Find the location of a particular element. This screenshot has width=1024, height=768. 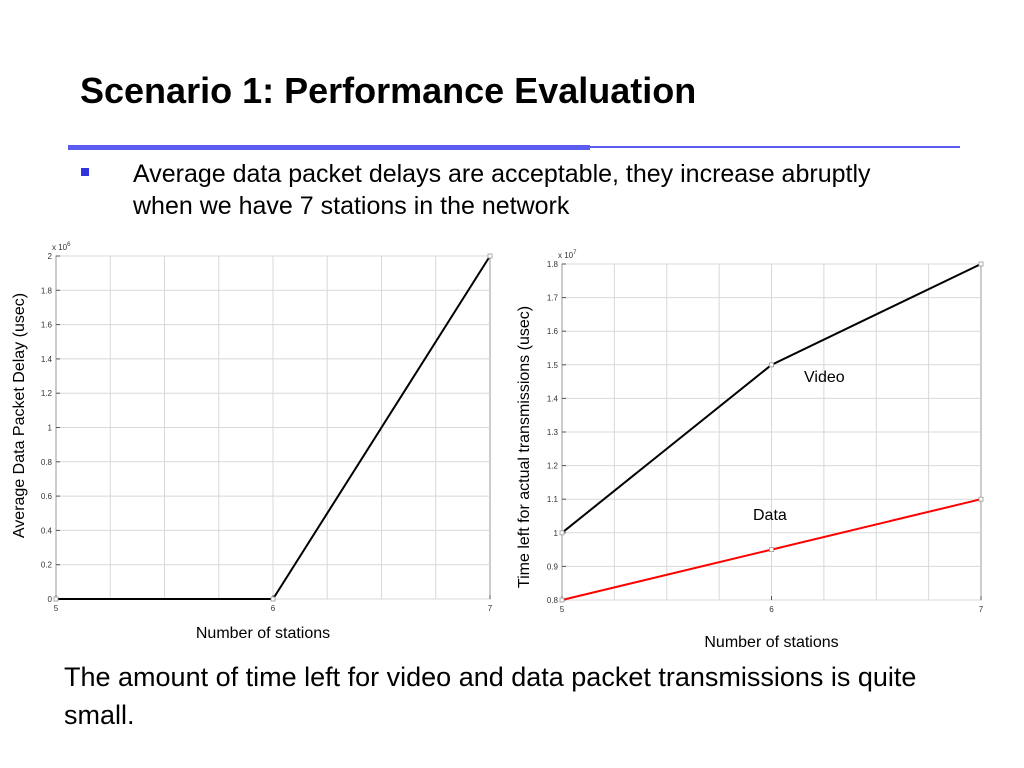

y-tick-label: 0.6 is located at coordinates (47, 496).